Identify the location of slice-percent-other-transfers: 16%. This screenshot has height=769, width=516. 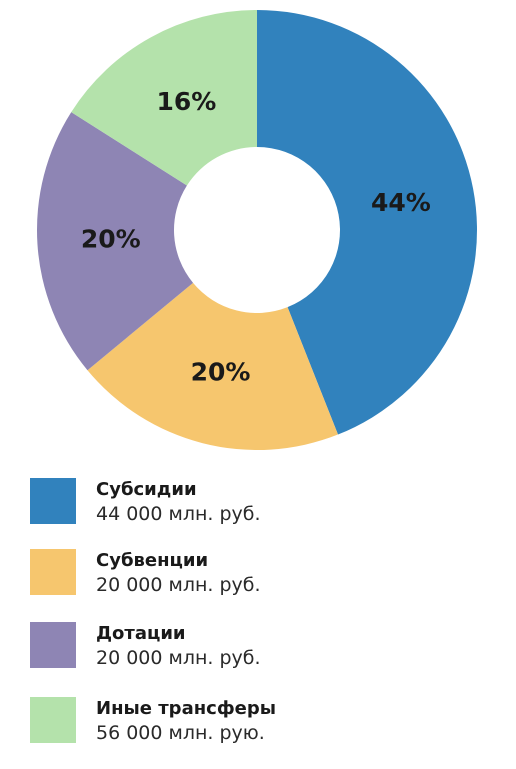
(187, 101).